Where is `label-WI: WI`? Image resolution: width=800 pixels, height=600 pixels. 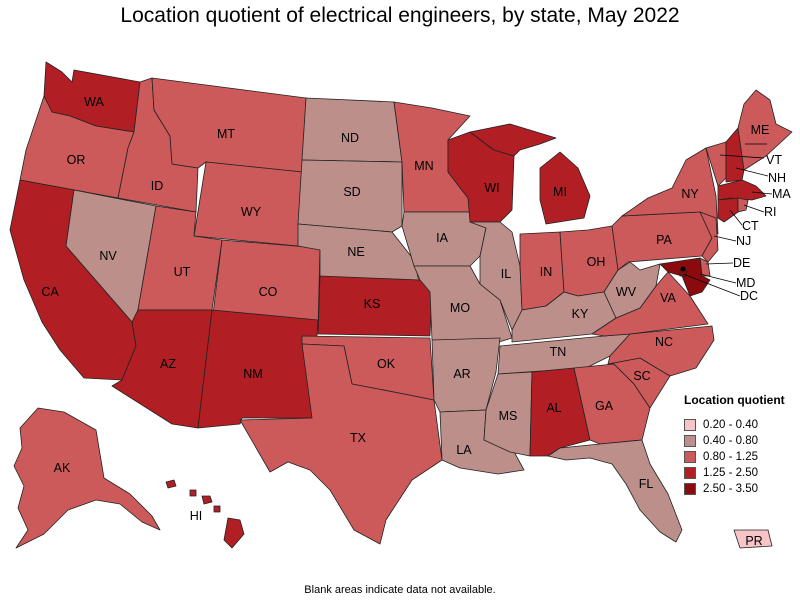
label-WI: WI is located at coordinates (491, 188).